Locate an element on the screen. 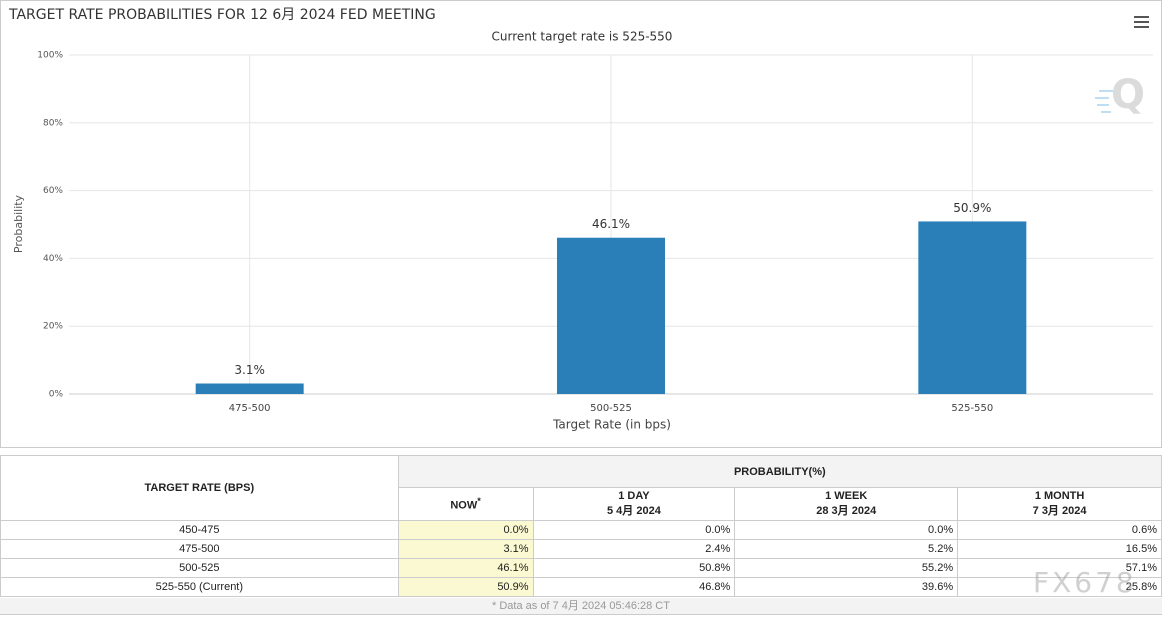  table-row: 450-475 0.0% 0.0% 0.0% 0.6% is located at coordinates (581, 530).